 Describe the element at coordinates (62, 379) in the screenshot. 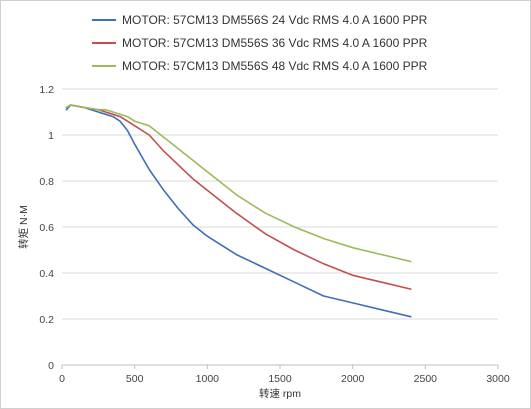

I see `x-tick-label: 0` at that location.